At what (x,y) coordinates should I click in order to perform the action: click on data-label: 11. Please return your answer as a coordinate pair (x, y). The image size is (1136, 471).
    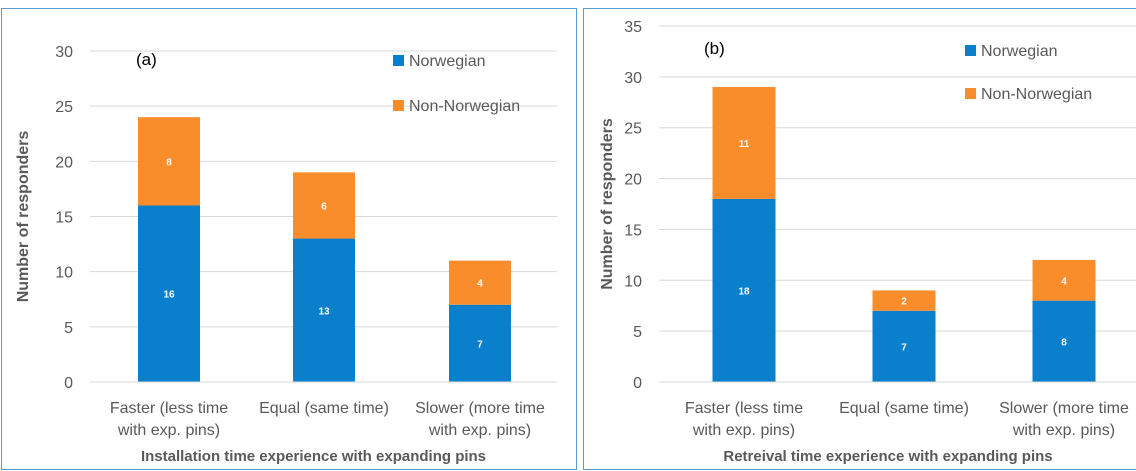
    Looking at the image, I should click on (744, 144).